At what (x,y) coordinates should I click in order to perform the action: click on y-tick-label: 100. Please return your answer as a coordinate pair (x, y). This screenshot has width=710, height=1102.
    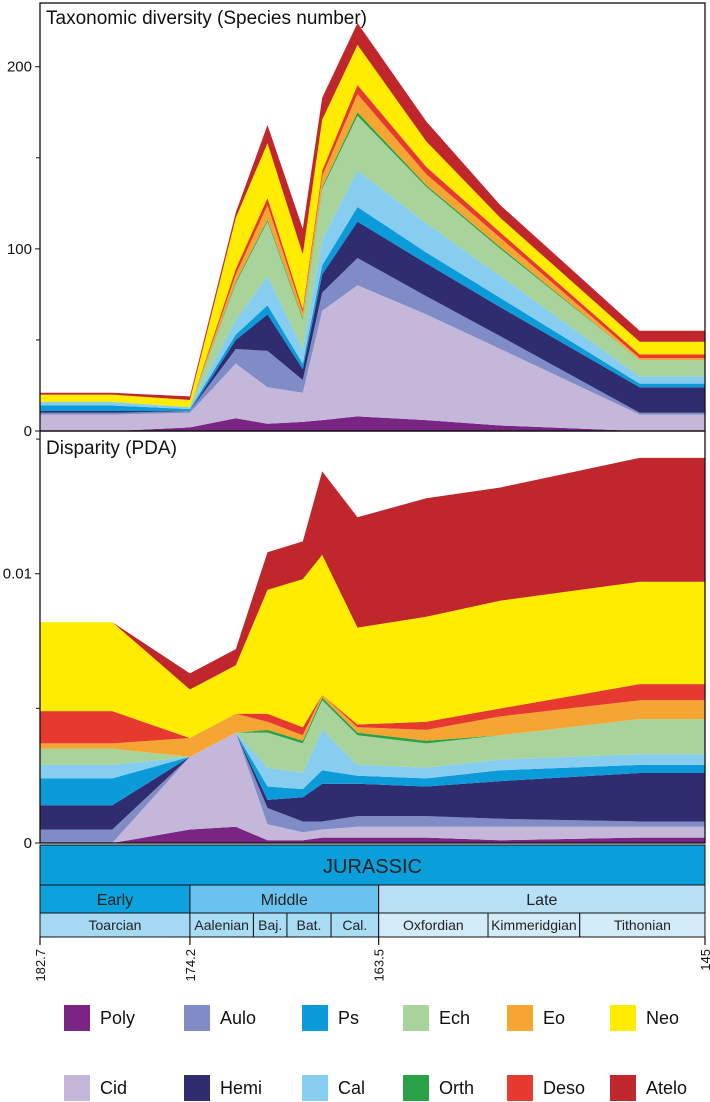
    Looking at the image, I should click on (19, 249).